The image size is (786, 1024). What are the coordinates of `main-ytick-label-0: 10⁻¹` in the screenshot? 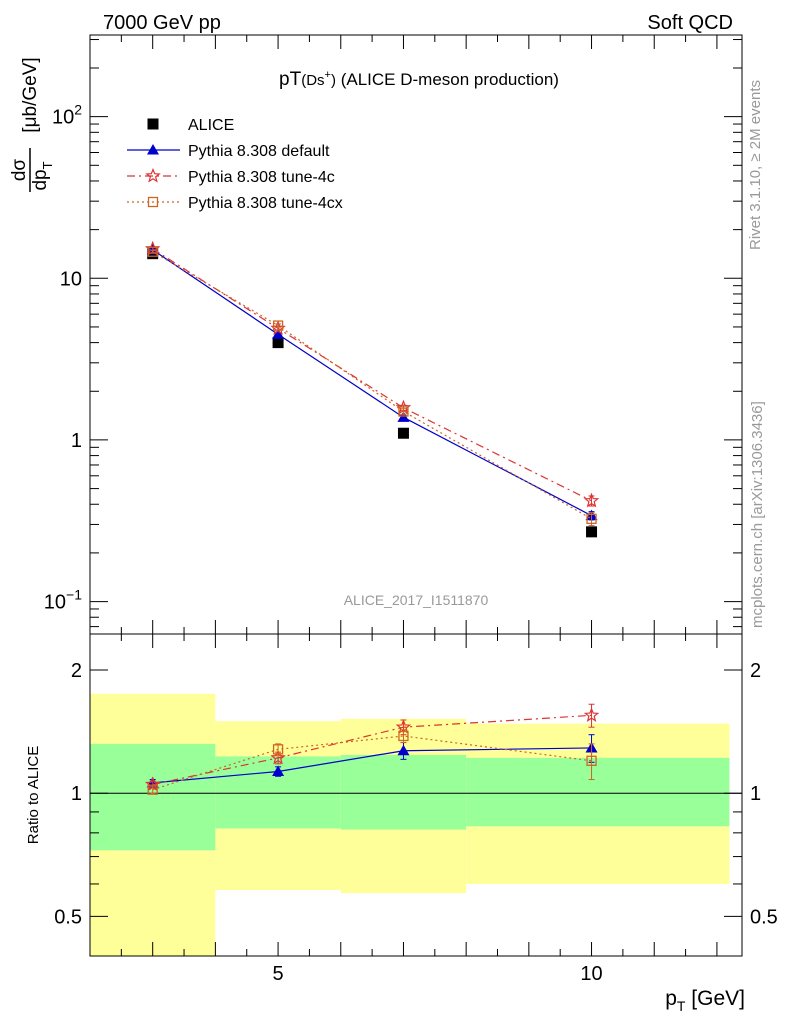 It's located at (63, 600).